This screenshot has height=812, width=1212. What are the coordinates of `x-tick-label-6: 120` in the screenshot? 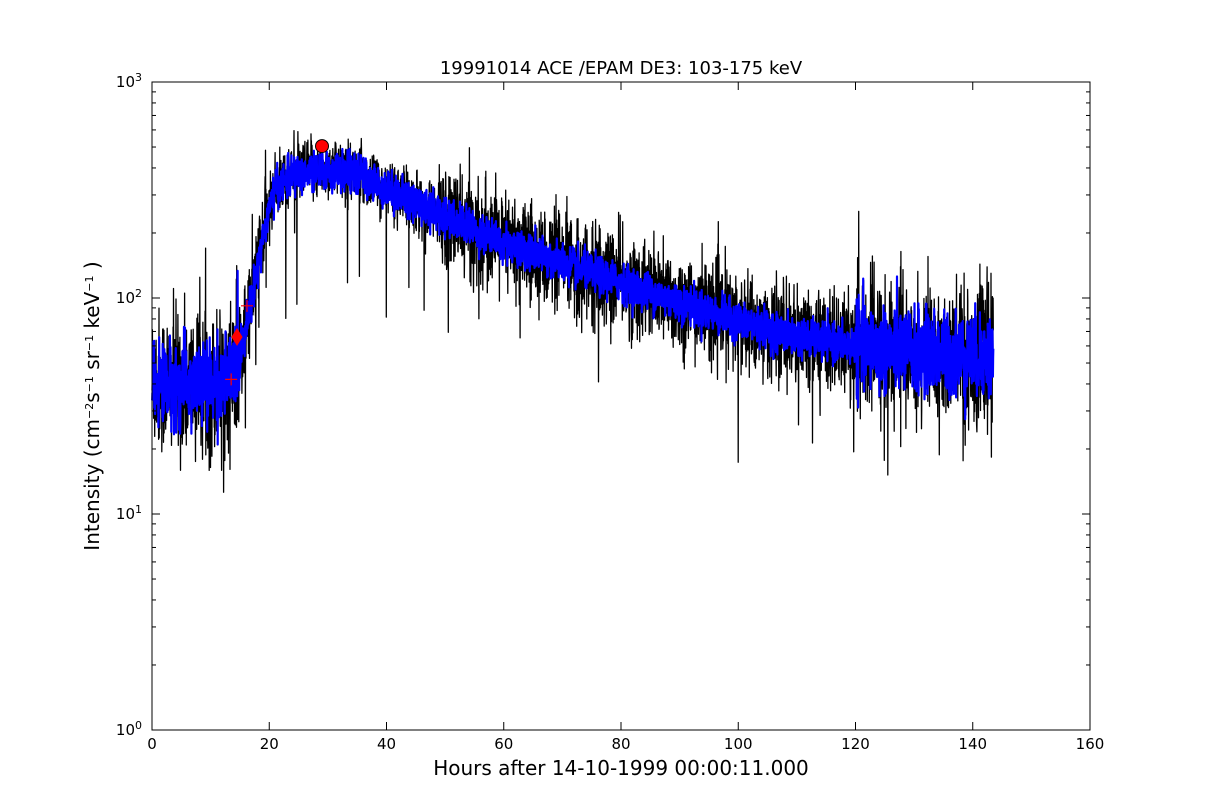 It's located at (855, 744).